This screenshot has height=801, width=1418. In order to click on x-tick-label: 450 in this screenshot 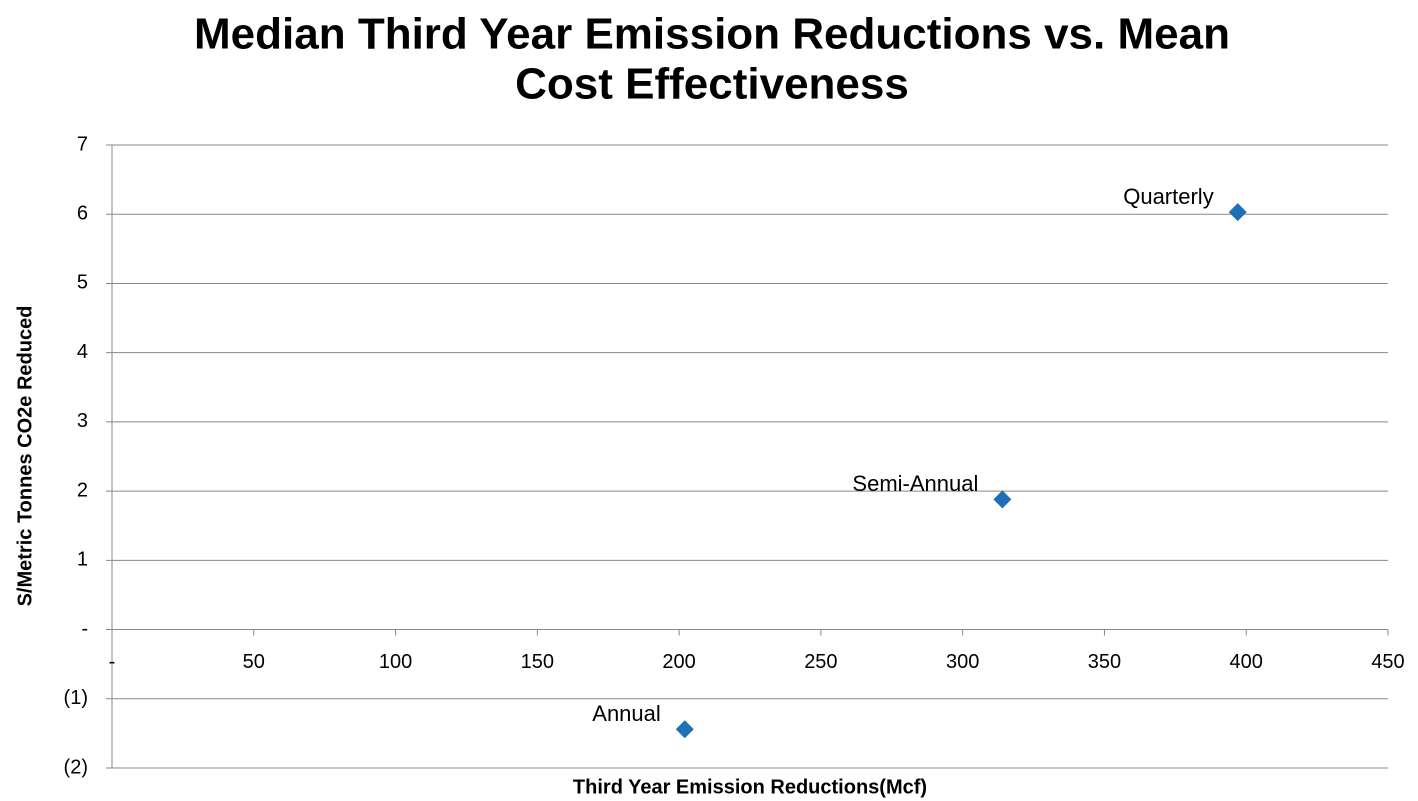, I will do `click(1387, 662)`.